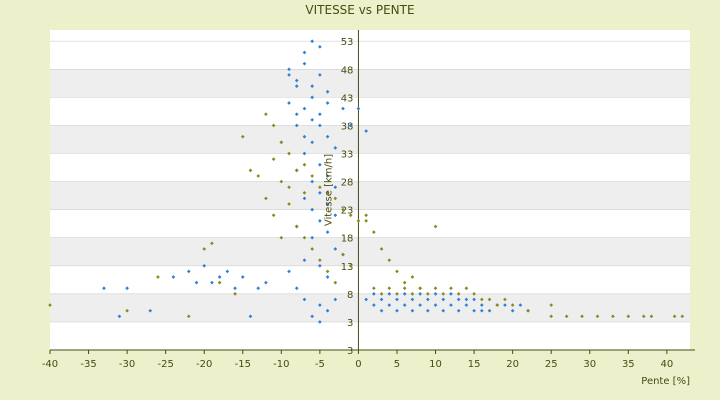  Describe the element at coordinates (328, 190) in the screenshot. I see `y-axis-label: Vitesse [km/h]` at that location.